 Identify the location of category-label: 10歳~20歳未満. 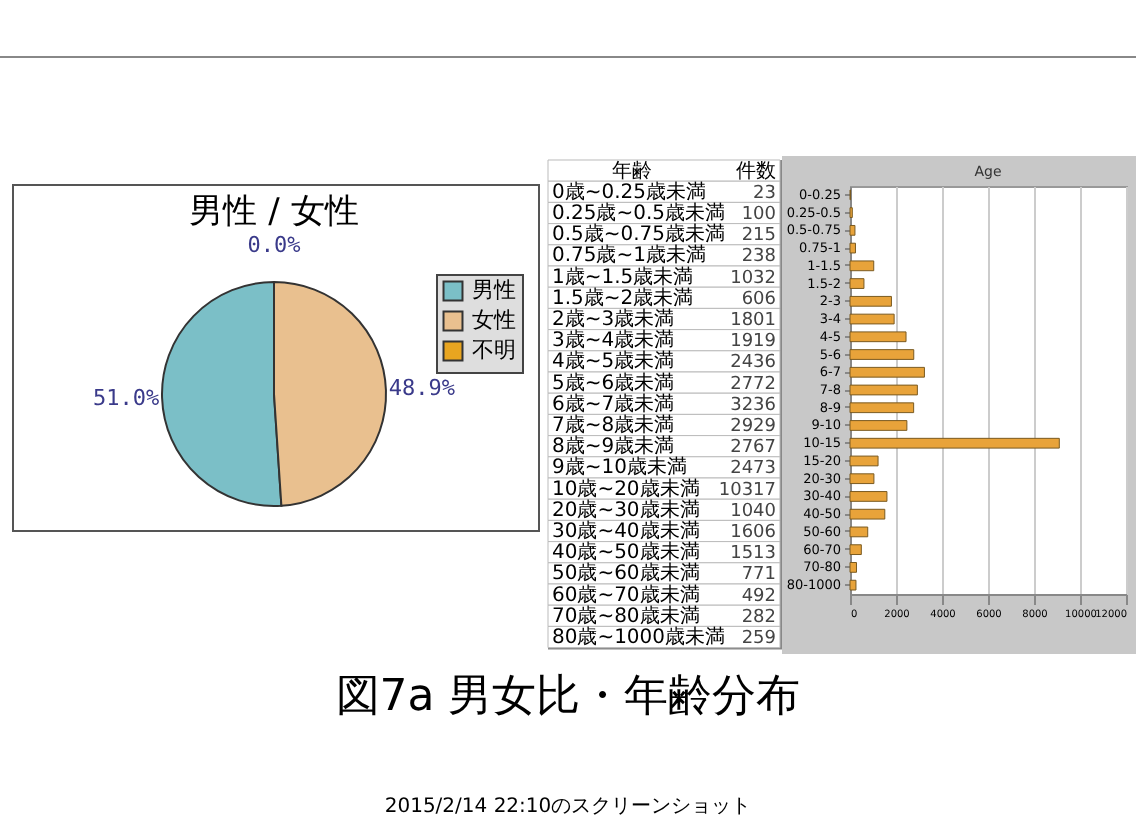
(626, 488).